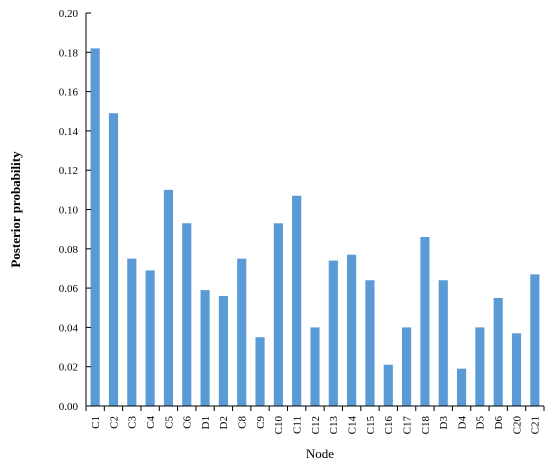 The image size is (550, 466). What do you see at coordinates (242, 332) in the screenshot?
I see `bar-c8` at bounding box center [242, 332].